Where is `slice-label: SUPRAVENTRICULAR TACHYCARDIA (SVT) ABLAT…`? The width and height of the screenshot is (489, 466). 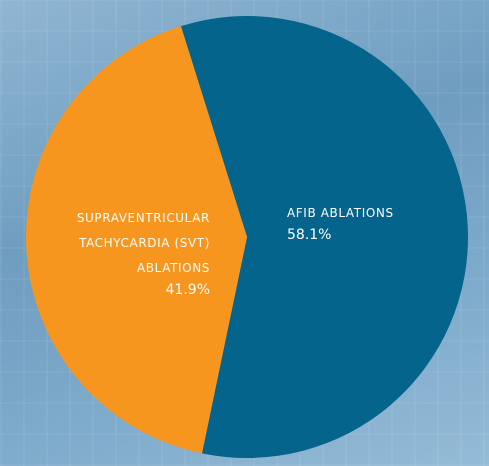
slice-label: SUPRAVENTRICULAR TACHYCARDIA (SVT) ABLAT… is located at coordinates (135, 252).